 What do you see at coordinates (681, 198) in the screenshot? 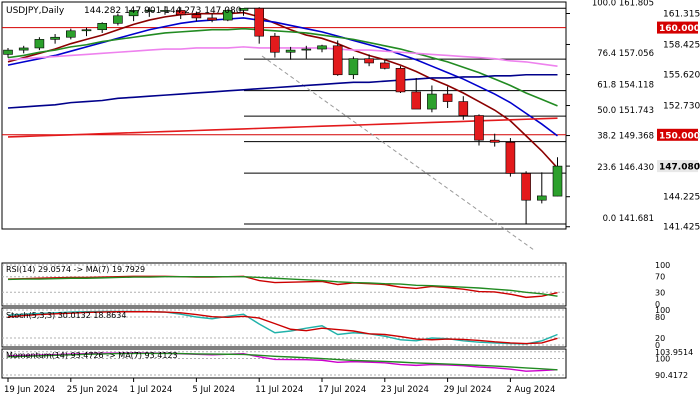
I see `price-tick-label: 144.225` at bounding box center [681, 198].